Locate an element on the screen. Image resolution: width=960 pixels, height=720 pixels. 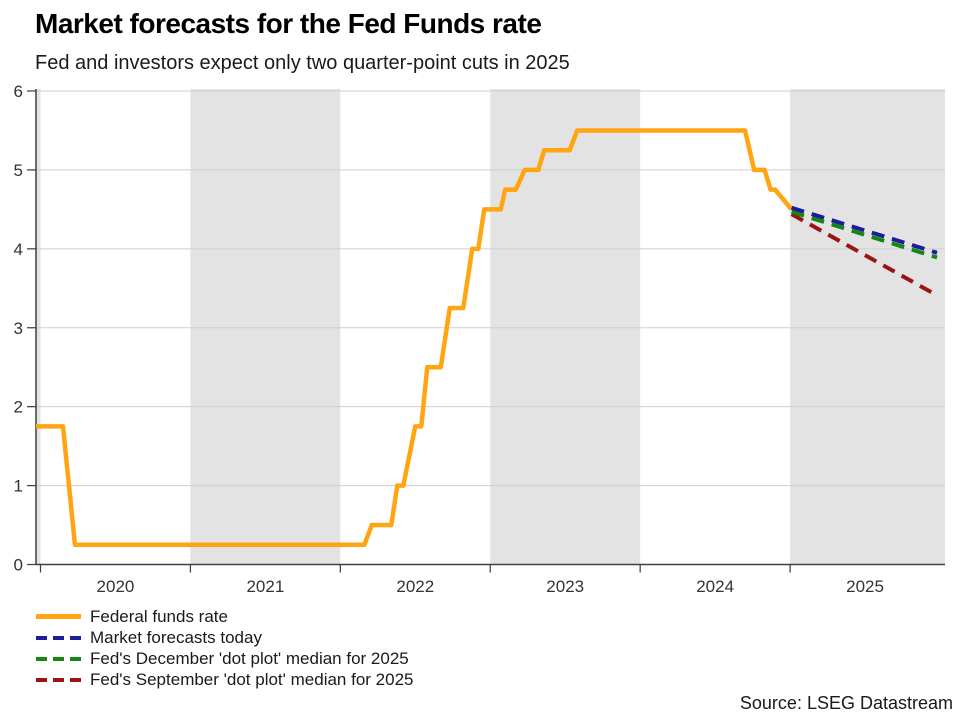
legend-label-market-forecasts-today: Market forecasts today is located at coordinates (176, 637).